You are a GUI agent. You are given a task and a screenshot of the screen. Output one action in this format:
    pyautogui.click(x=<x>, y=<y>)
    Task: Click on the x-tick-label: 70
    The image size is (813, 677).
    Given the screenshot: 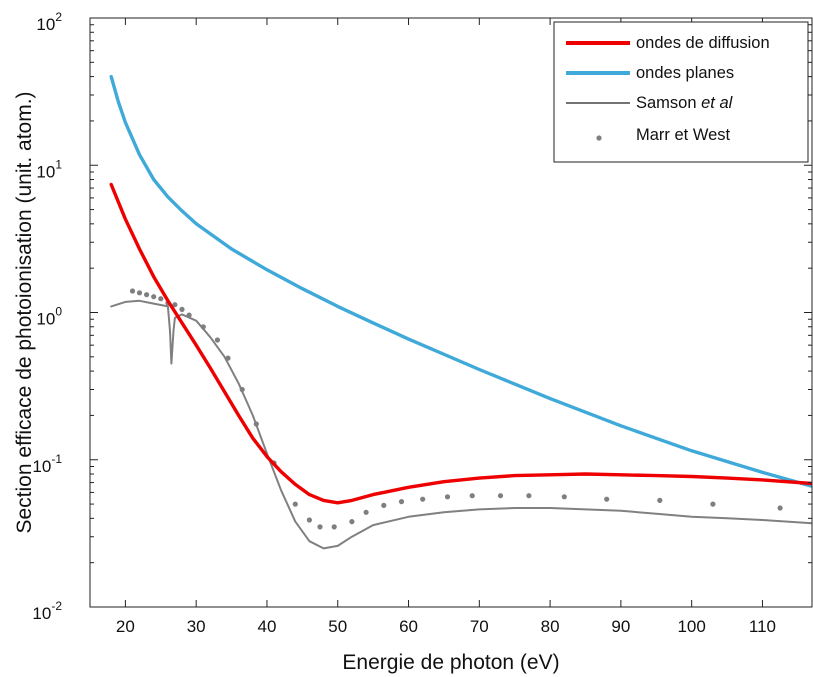 What is the action you would take?
    pyautogui.click(x=479, y=626)
    